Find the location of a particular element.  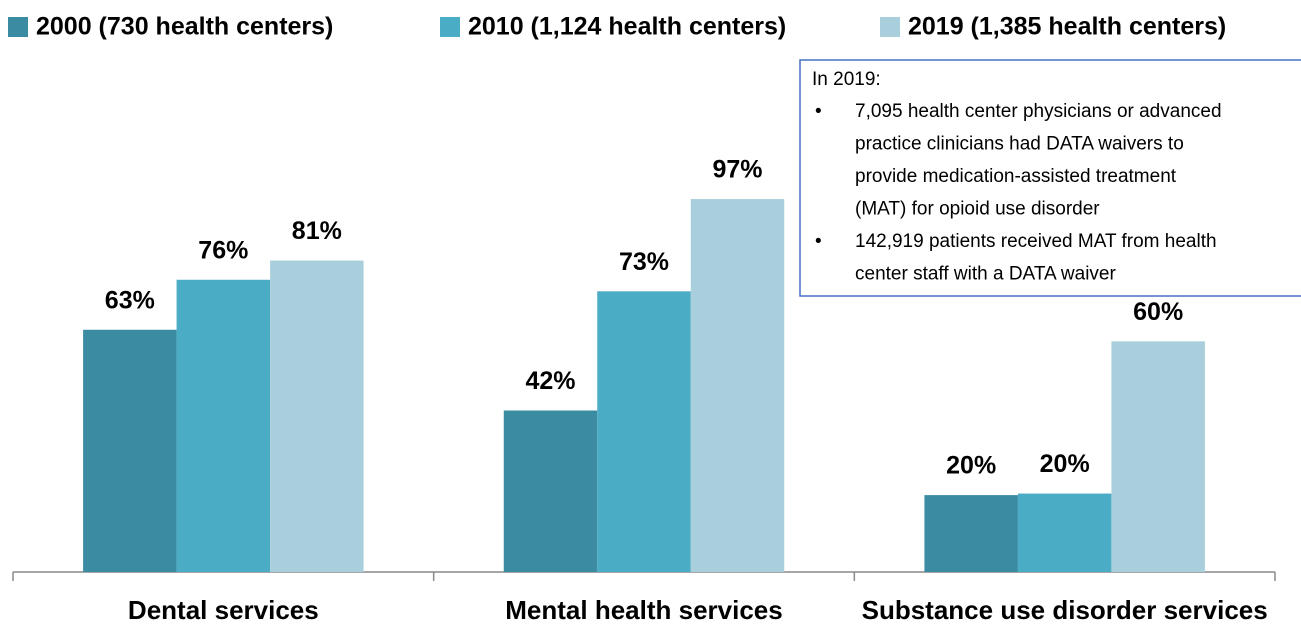

legend-label: 2000 (730 health centers) is located at coordinates (184, 27).